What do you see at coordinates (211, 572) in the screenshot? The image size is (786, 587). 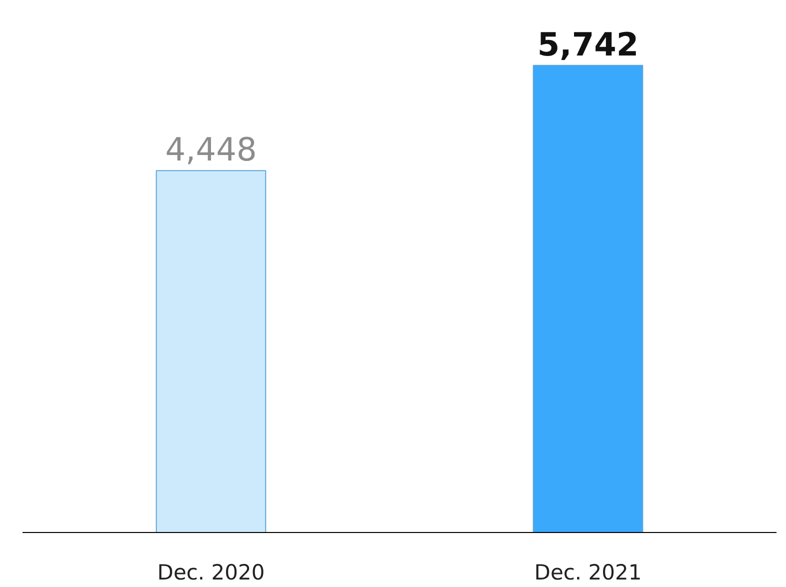 I see `x-tick-label: Dec. 2020` at bounding box center [211, 572].